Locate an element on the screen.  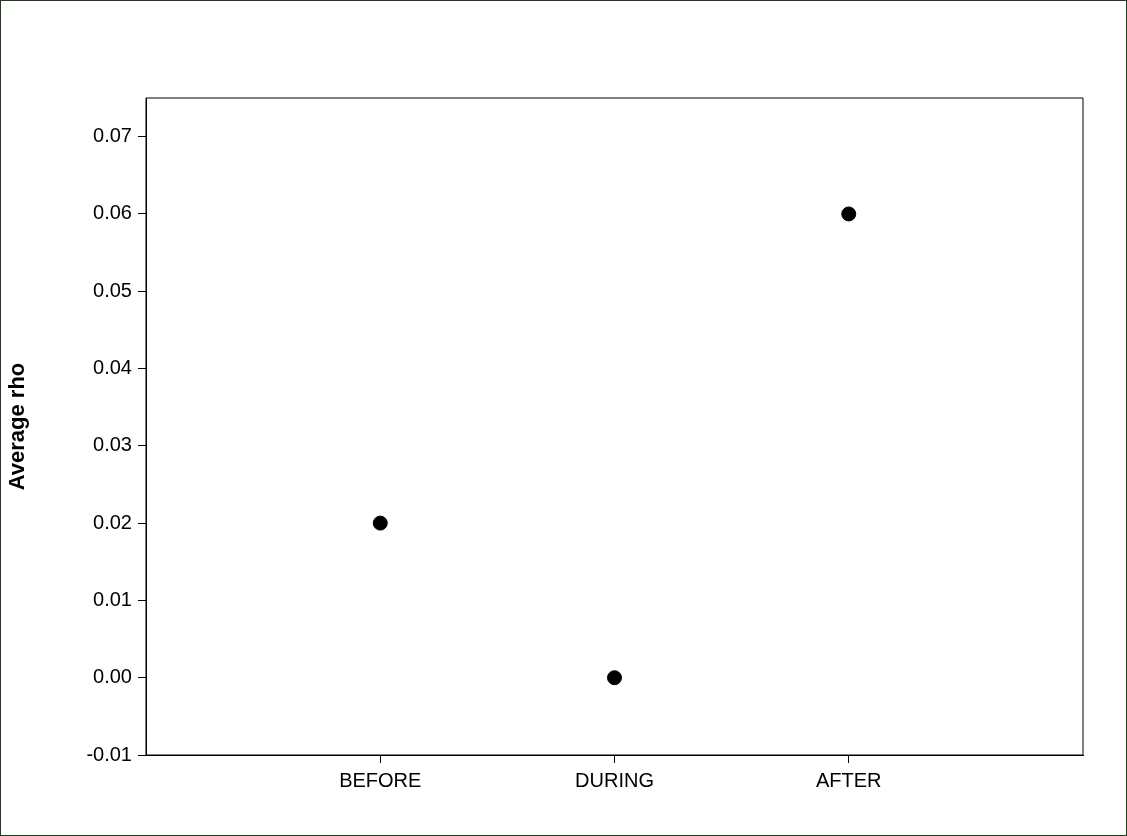
x-tick-label: BEFORE is located at coordinates (380, 779).